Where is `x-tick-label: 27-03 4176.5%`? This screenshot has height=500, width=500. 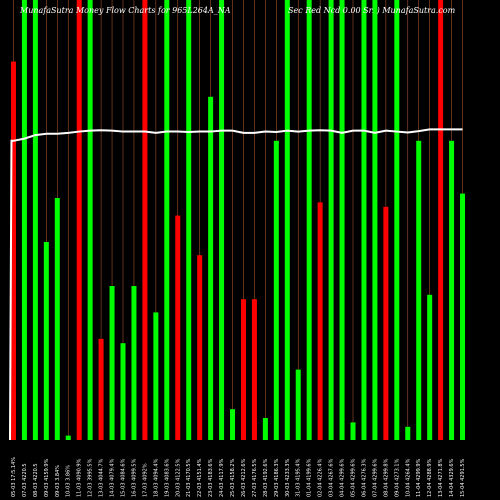 x-tick-label: 27-03 4176.5% is located at coordinates (255, 477).